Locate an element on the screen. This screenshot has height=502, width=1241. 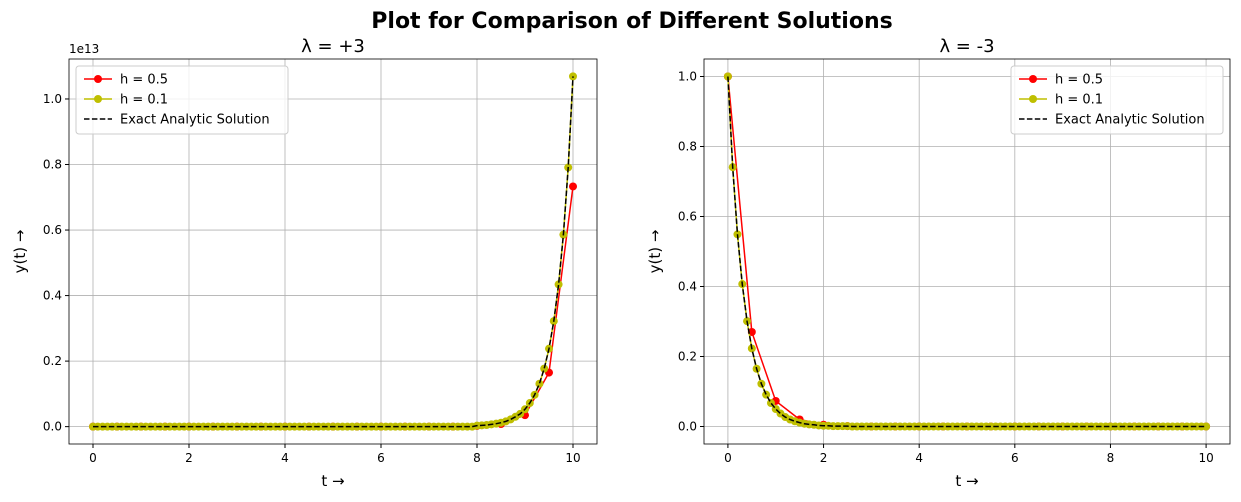
axes-title: λ = +3 is located at coordinates (333, 46).